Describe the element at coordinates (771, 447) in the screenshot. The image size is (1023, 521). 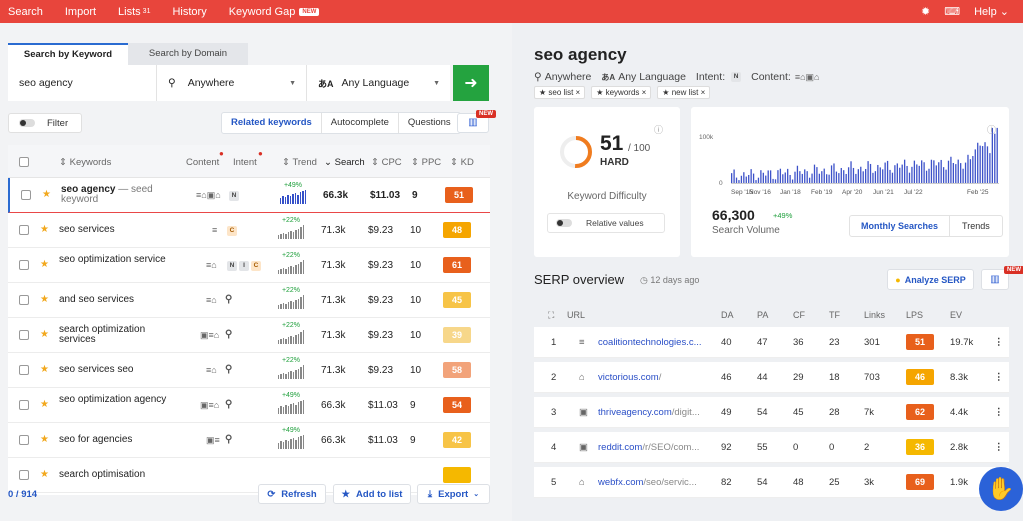
I see `serp-row: 4 ▣ reddit.com/r/SEO/com... 92 55 0 0 2 36 2.8k ⋮` at that location.